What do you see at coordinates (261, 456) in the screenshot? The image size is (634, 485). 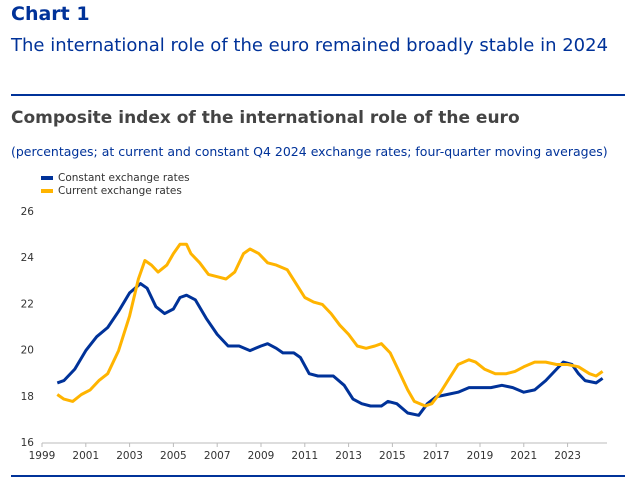 I see `x-tick-label: 2009` at bounding box center [261, 456].